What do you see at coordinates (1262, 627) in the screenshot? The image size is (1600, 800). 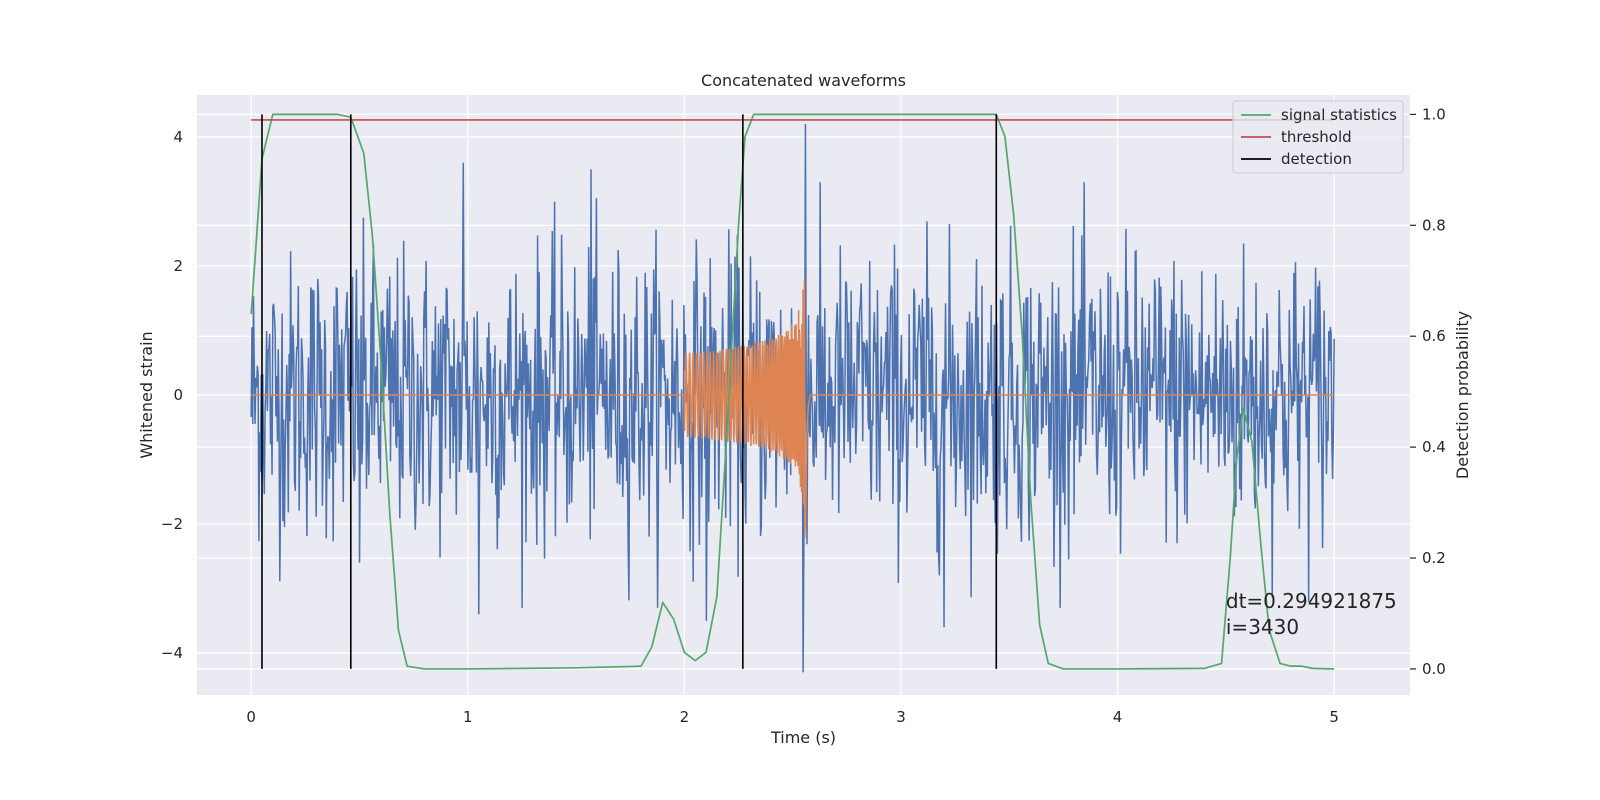 I see `annotation-line: i=3430` at bounding box center [1262, 627].